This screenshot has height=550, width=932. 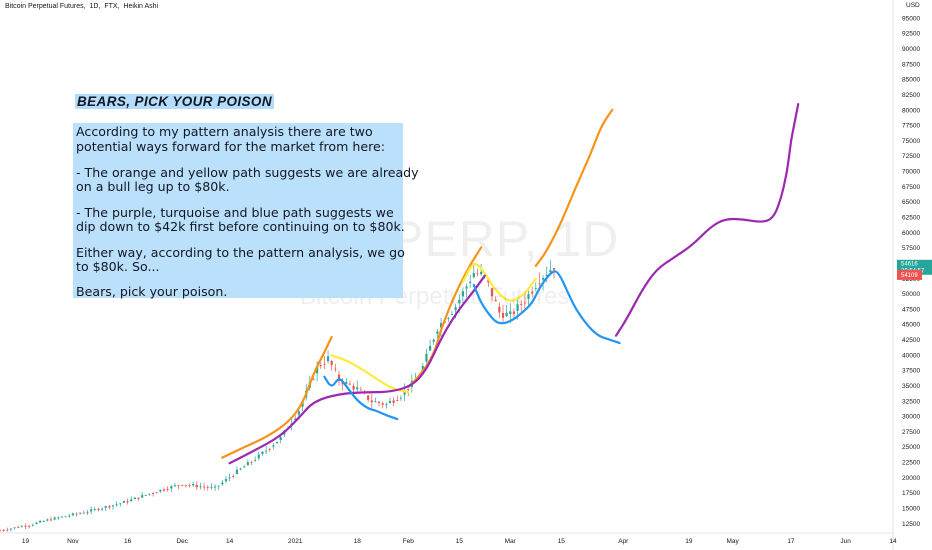 I want to click on note-box, so click(x=238, y=210).